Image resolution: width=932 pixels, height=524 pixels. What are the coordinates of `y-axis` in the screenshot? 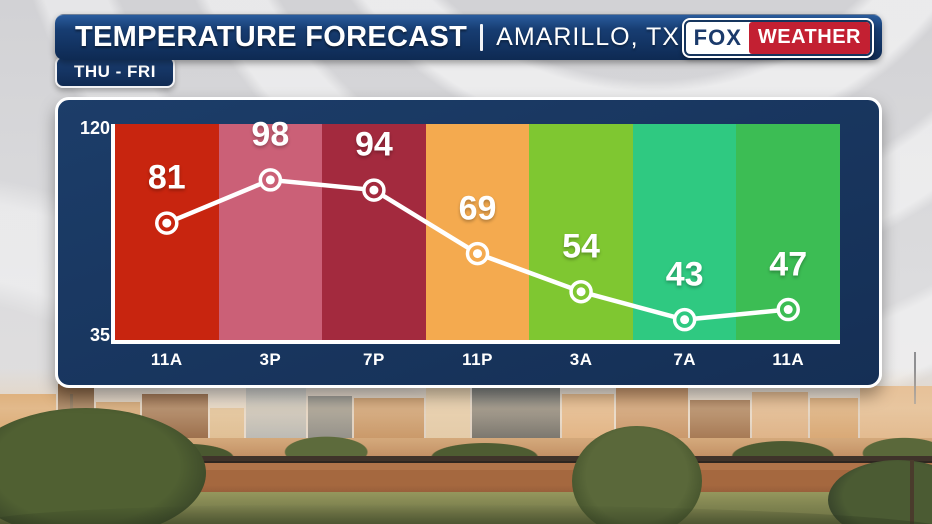 It's located at (113, 234).